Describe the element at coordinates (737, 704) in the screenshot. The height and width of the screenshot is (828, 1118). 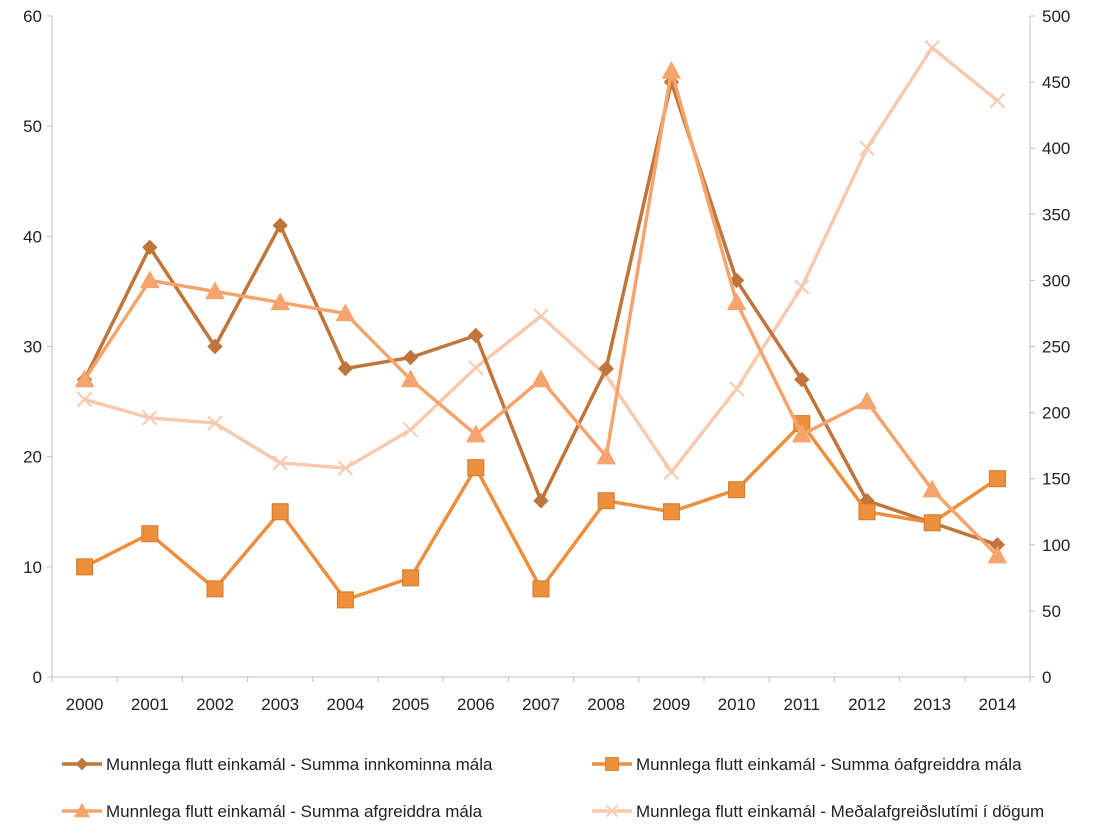
I see `x-tick-label: 2010` at that location.